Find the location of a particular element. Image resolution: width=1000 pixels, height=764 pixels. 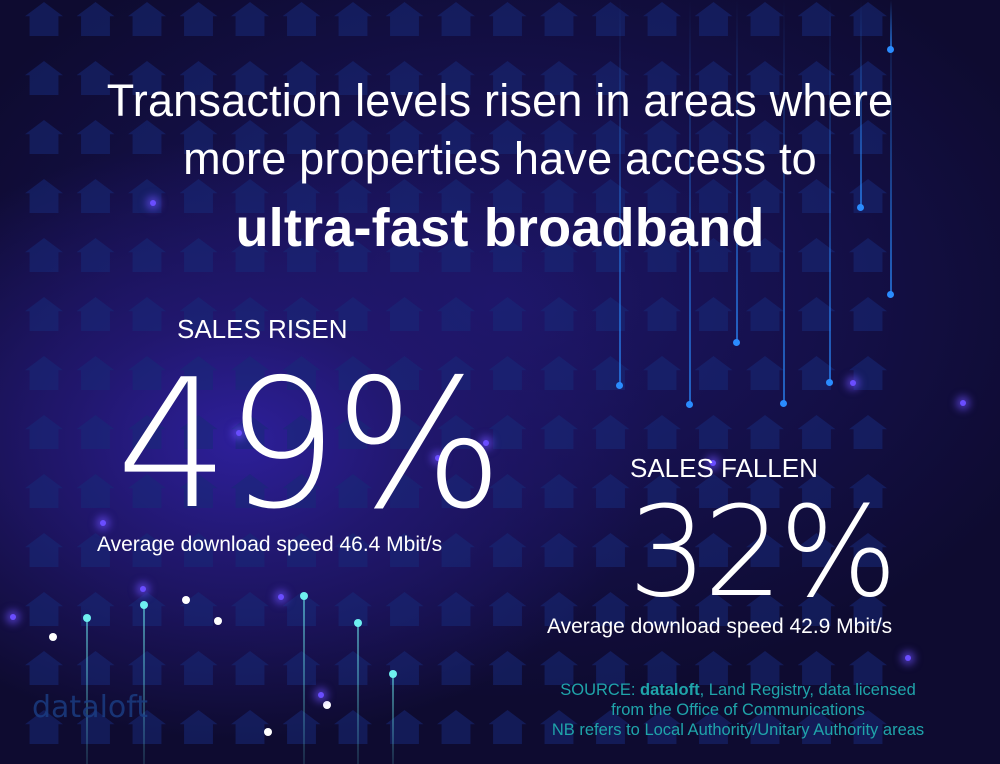

source-brand: dataloft is located at coordinates (670, 690).